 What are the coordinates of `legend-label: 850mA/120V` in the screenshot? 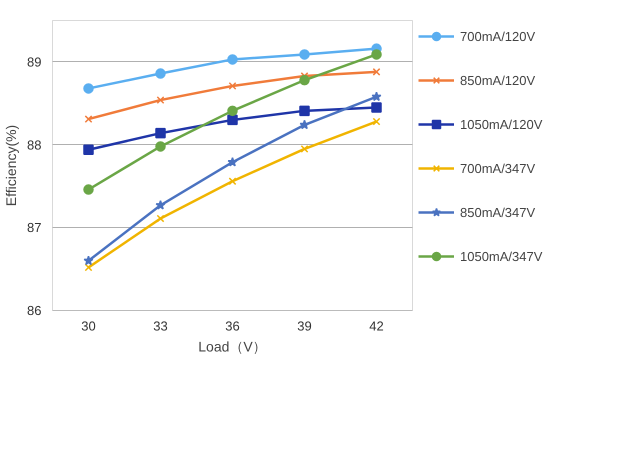 It's located at (498, 80).